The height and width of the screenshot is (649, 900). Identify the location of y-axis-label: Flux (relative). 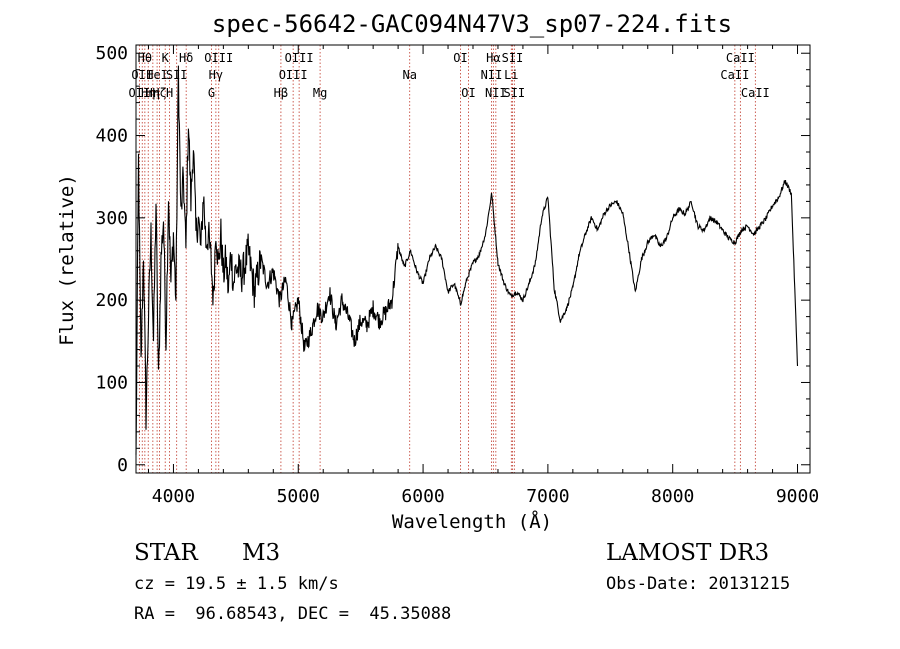
(67, 260).